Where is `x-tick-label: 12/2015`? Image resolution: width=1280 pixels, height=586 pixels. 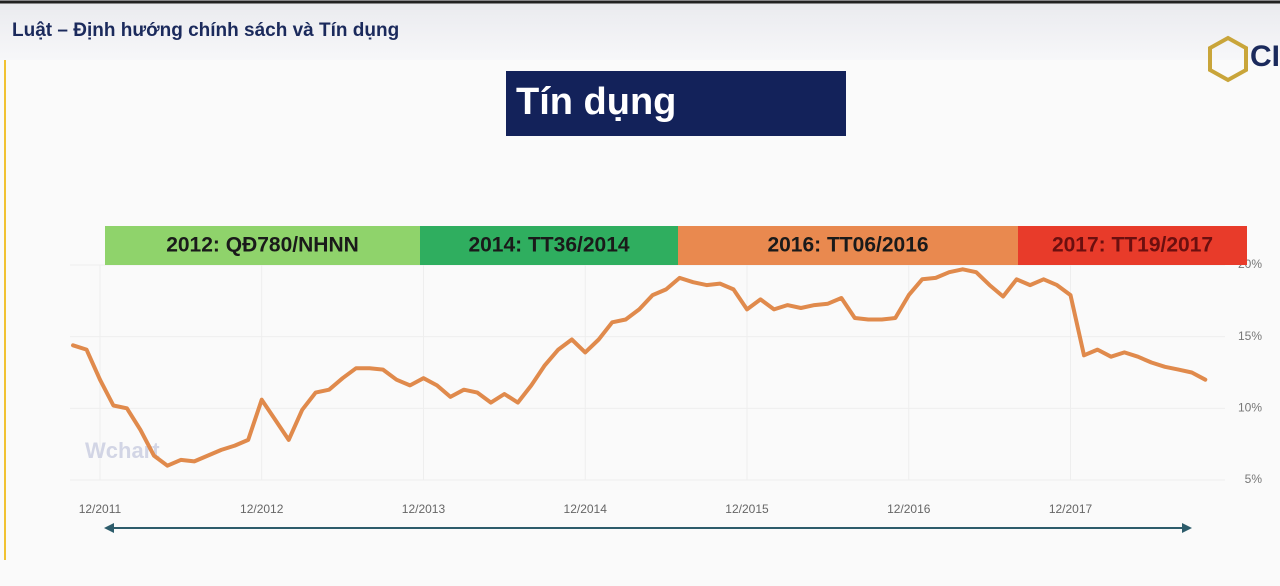
x-tick-label: 12/2015 is located at coordinates (747, 509).